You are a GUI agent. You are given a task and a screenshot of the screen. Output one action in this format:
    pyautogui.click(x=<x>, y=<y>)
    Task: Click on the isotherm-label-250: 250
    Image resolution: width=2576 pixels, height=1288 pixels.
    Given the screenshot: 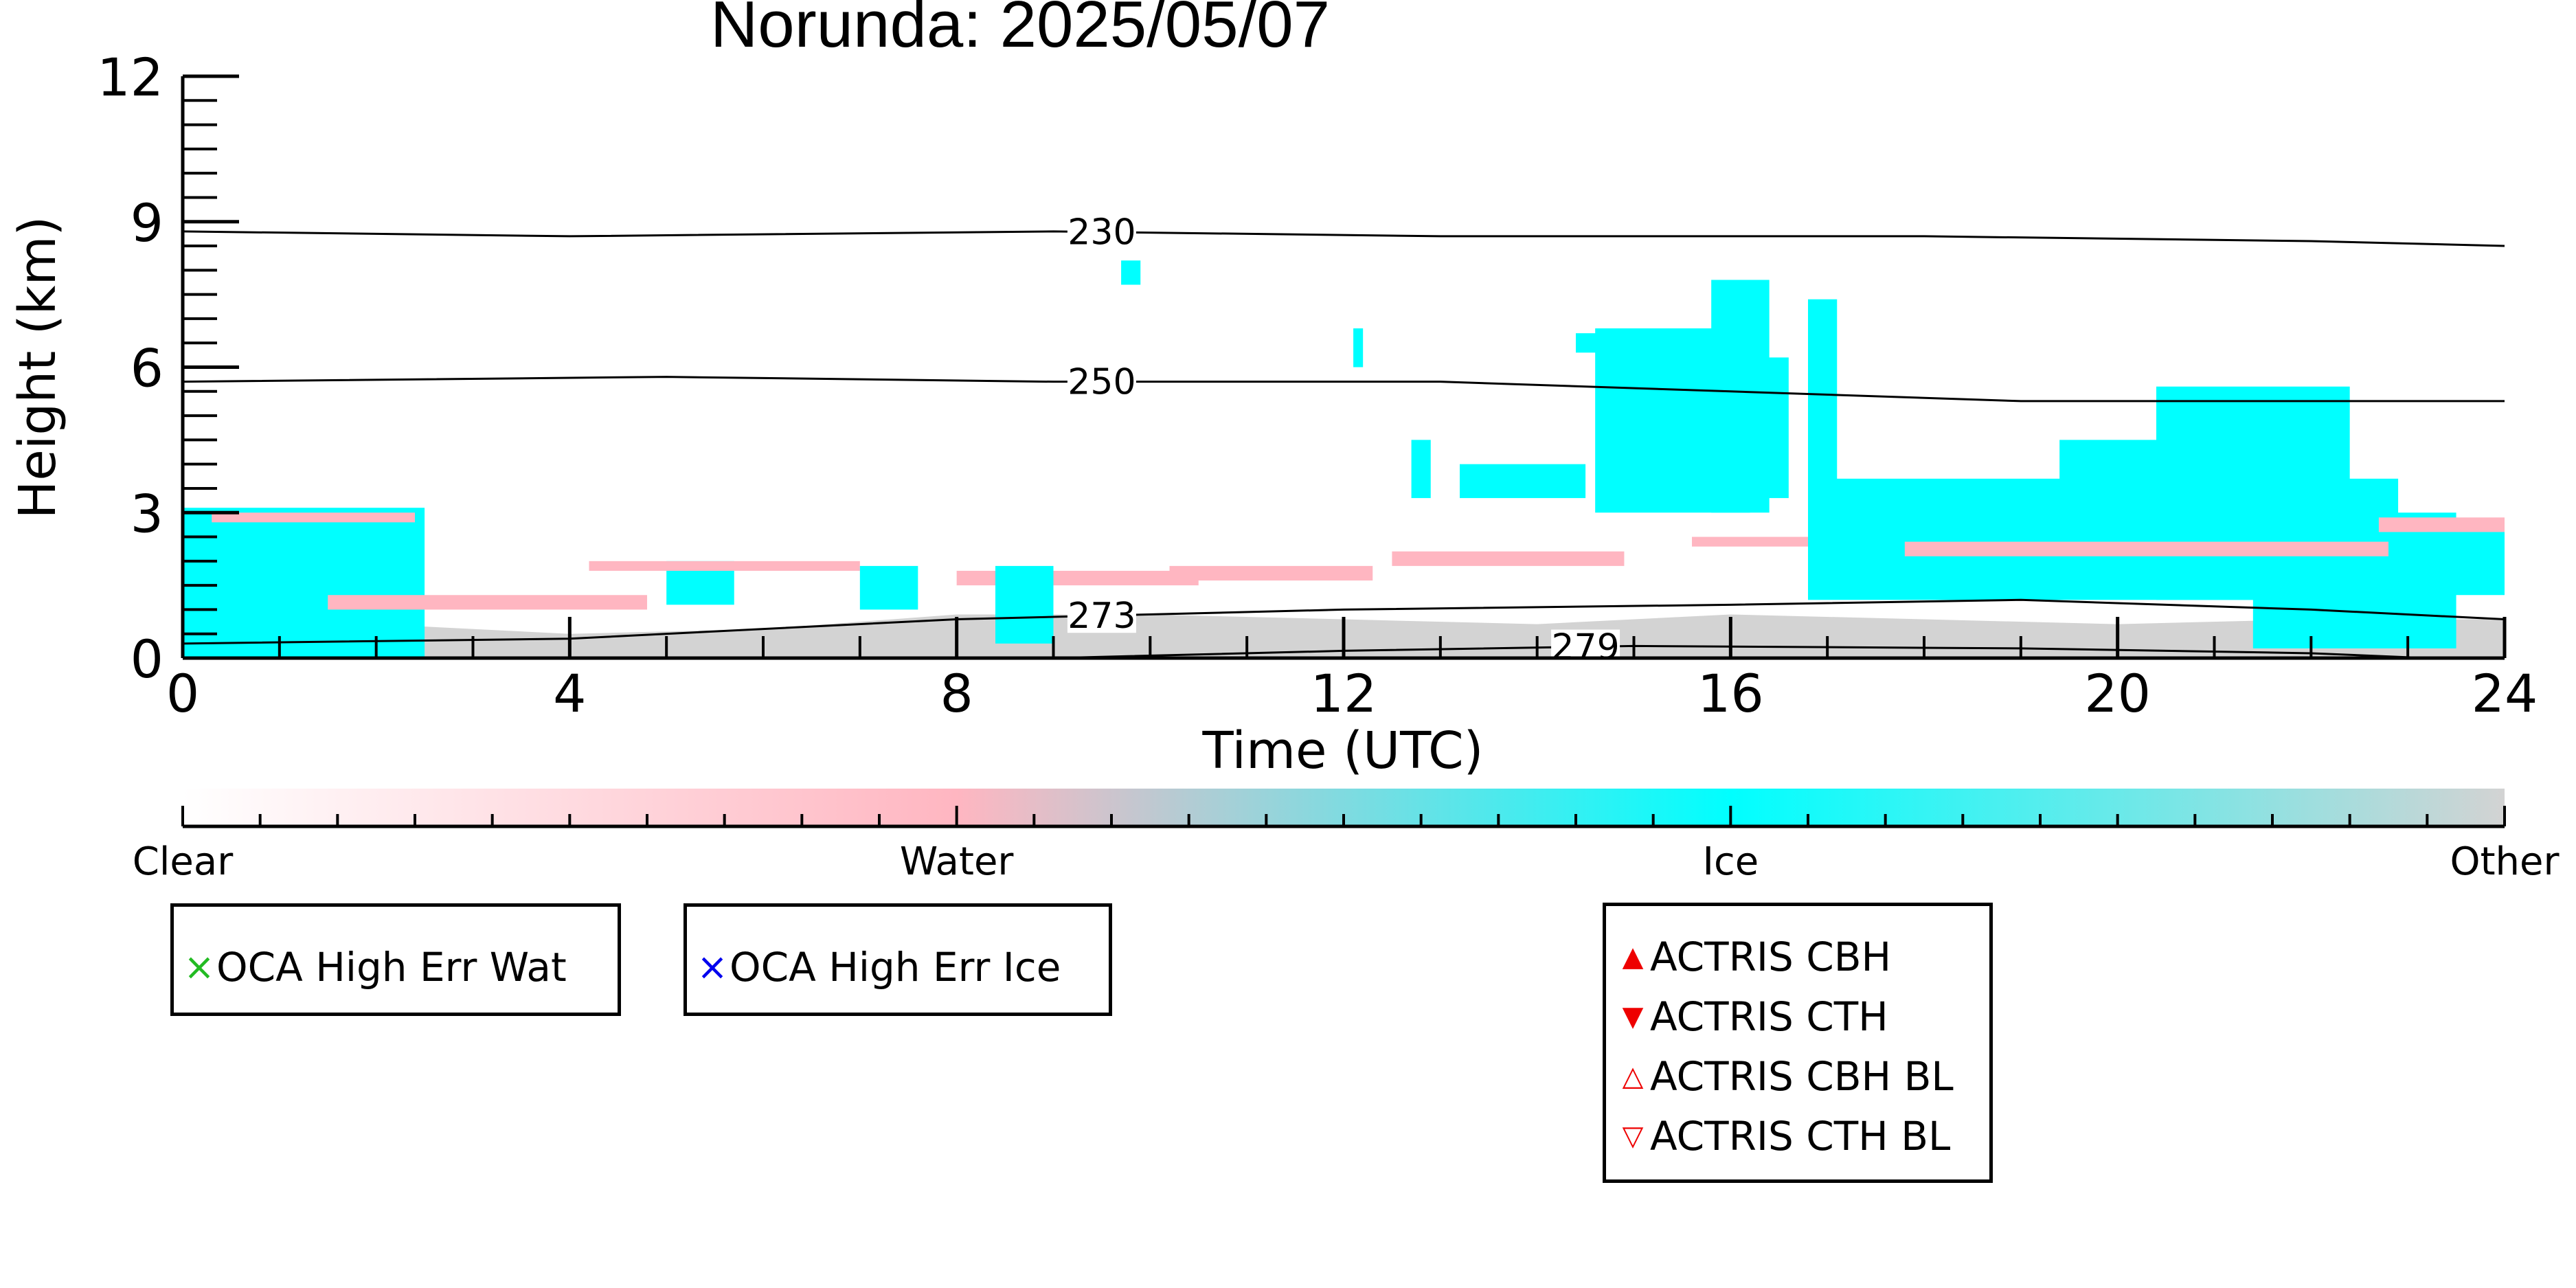 What is the action you would take?
    pyautogui.click(x=1101, y=382)
    